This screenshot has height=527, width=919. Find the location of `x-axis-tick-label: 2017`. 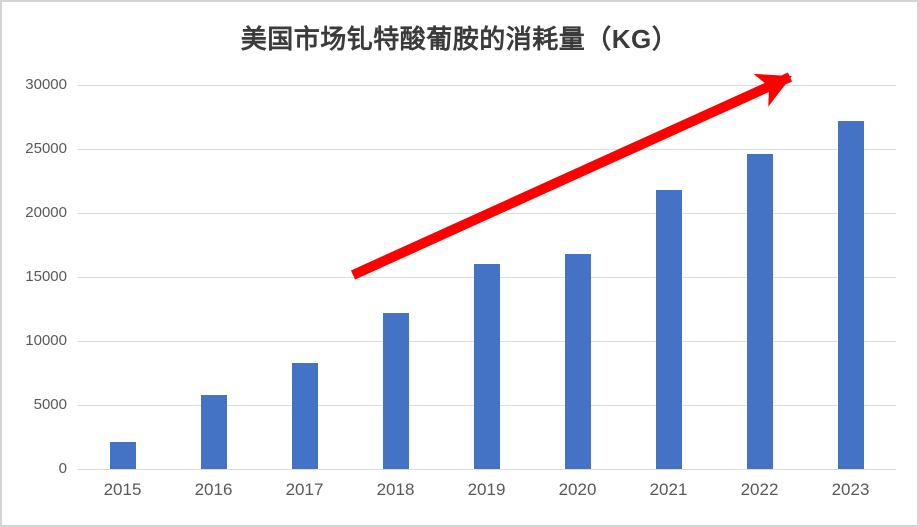

x-axis-tick-label: 2017 is located at coordinates (304, 489).